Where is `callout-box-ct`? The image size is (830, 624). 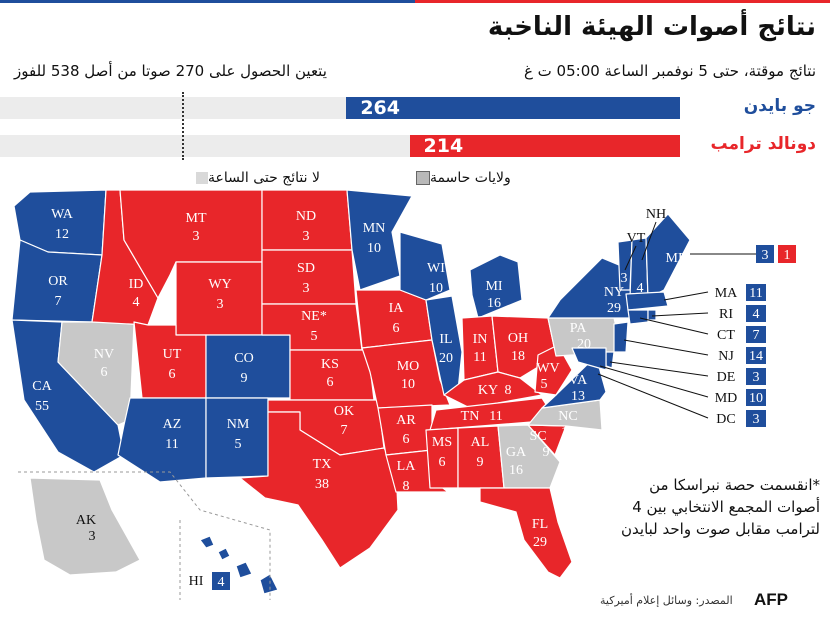 callout-box-ct is located at coordinates (756, 334).